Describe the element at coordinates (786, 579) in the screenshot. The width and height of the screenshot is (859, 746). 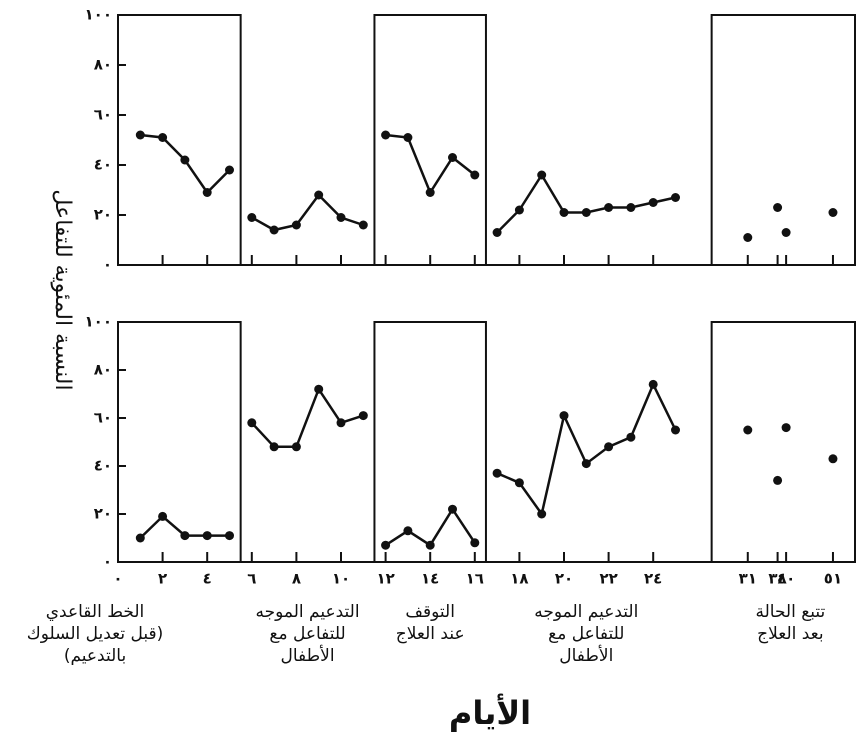
I see `x-tick-label: ٤٠` at that location.